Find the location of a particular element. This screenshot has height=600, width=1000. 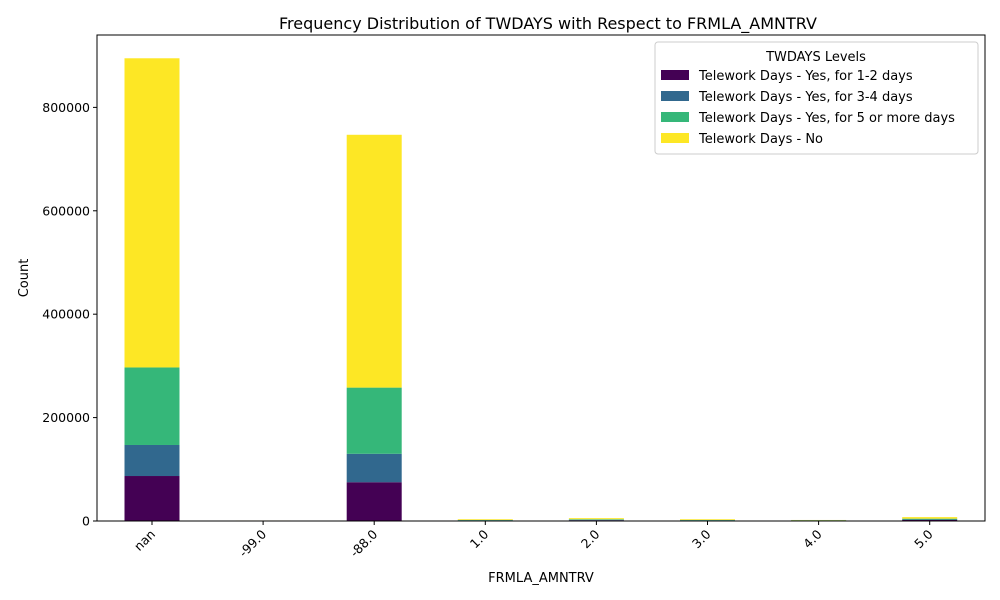

bar--88.0-series-0 is located at coordinates (374, 501).